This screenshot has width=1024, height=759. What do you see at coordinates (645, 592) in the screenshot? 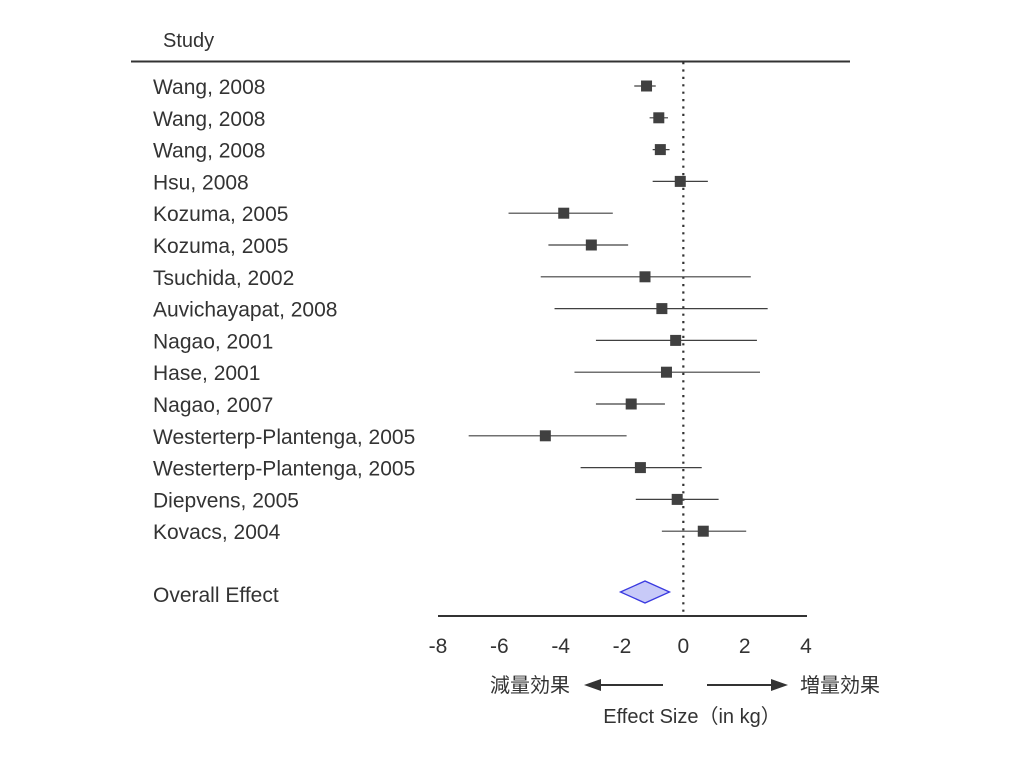
I see `overall-effect-diamond` at bounding box center [645, 592].